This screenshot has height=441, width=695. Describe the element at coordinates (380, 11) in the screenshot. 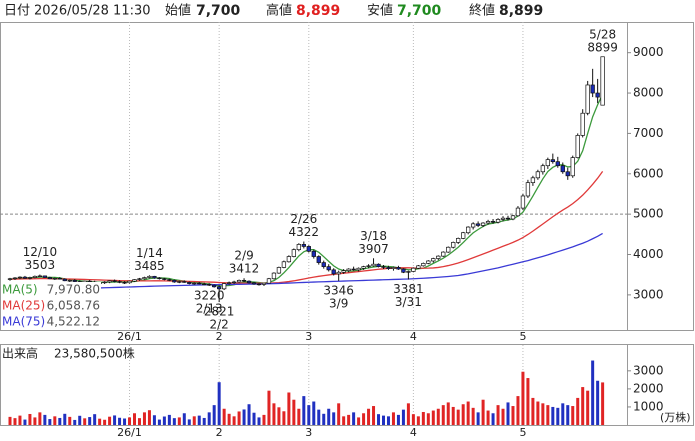

I see `low-label: 安値` at that location.